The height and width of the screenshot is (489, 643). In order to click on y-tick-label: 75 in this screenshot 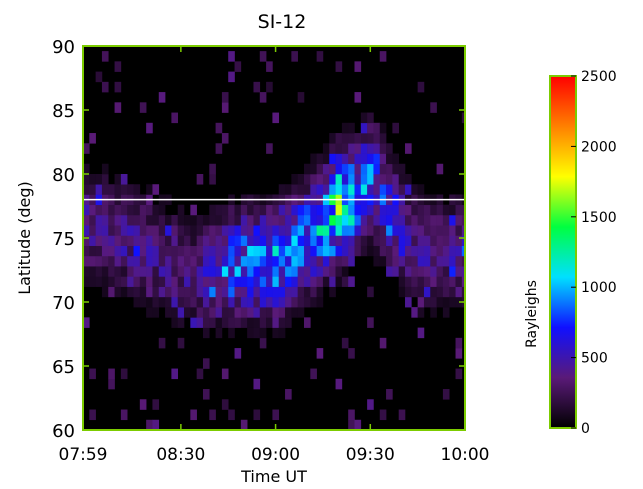, I will do `click(63, 239)`.